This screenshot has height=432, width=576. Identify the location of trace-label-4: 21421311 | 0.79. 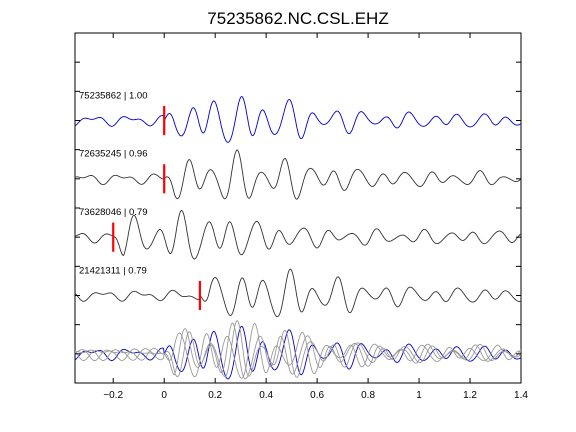
(113, 270).